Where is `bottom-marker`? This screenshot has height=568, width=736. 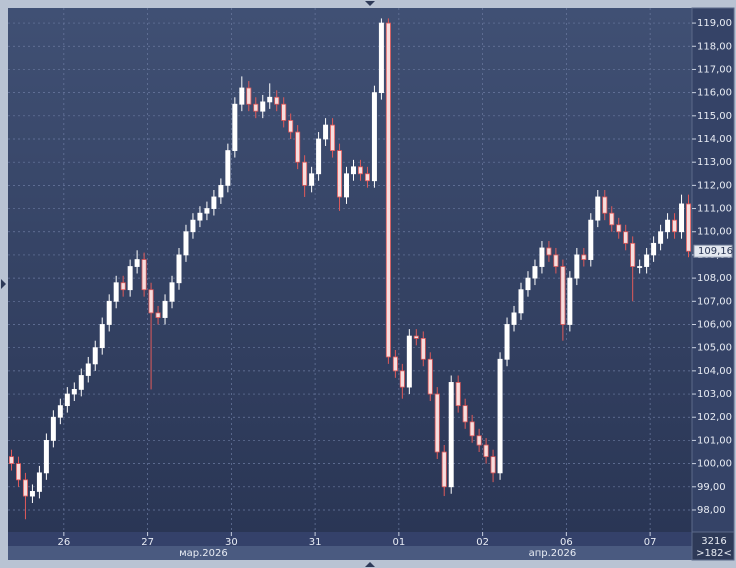 bottom-marker is located at coordinates (370, 564).